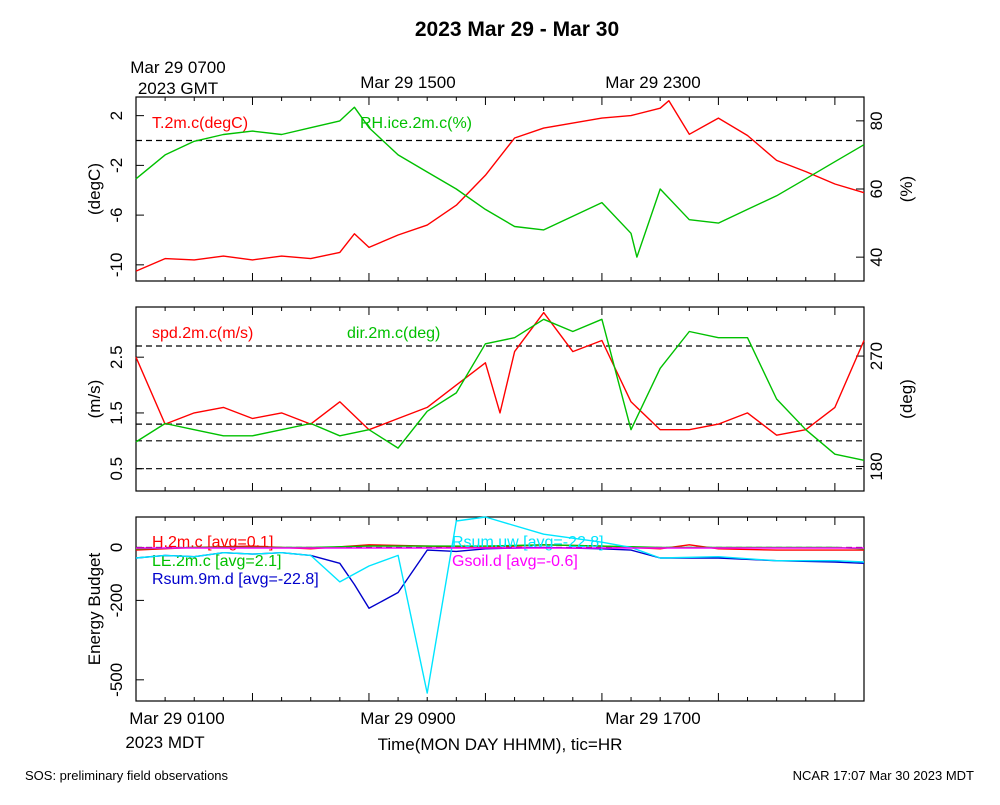  What do you see at coordinates (116, 215) in the screenshot?
I see `y-tick-label-left: -6` at bounding box center [116, 215].